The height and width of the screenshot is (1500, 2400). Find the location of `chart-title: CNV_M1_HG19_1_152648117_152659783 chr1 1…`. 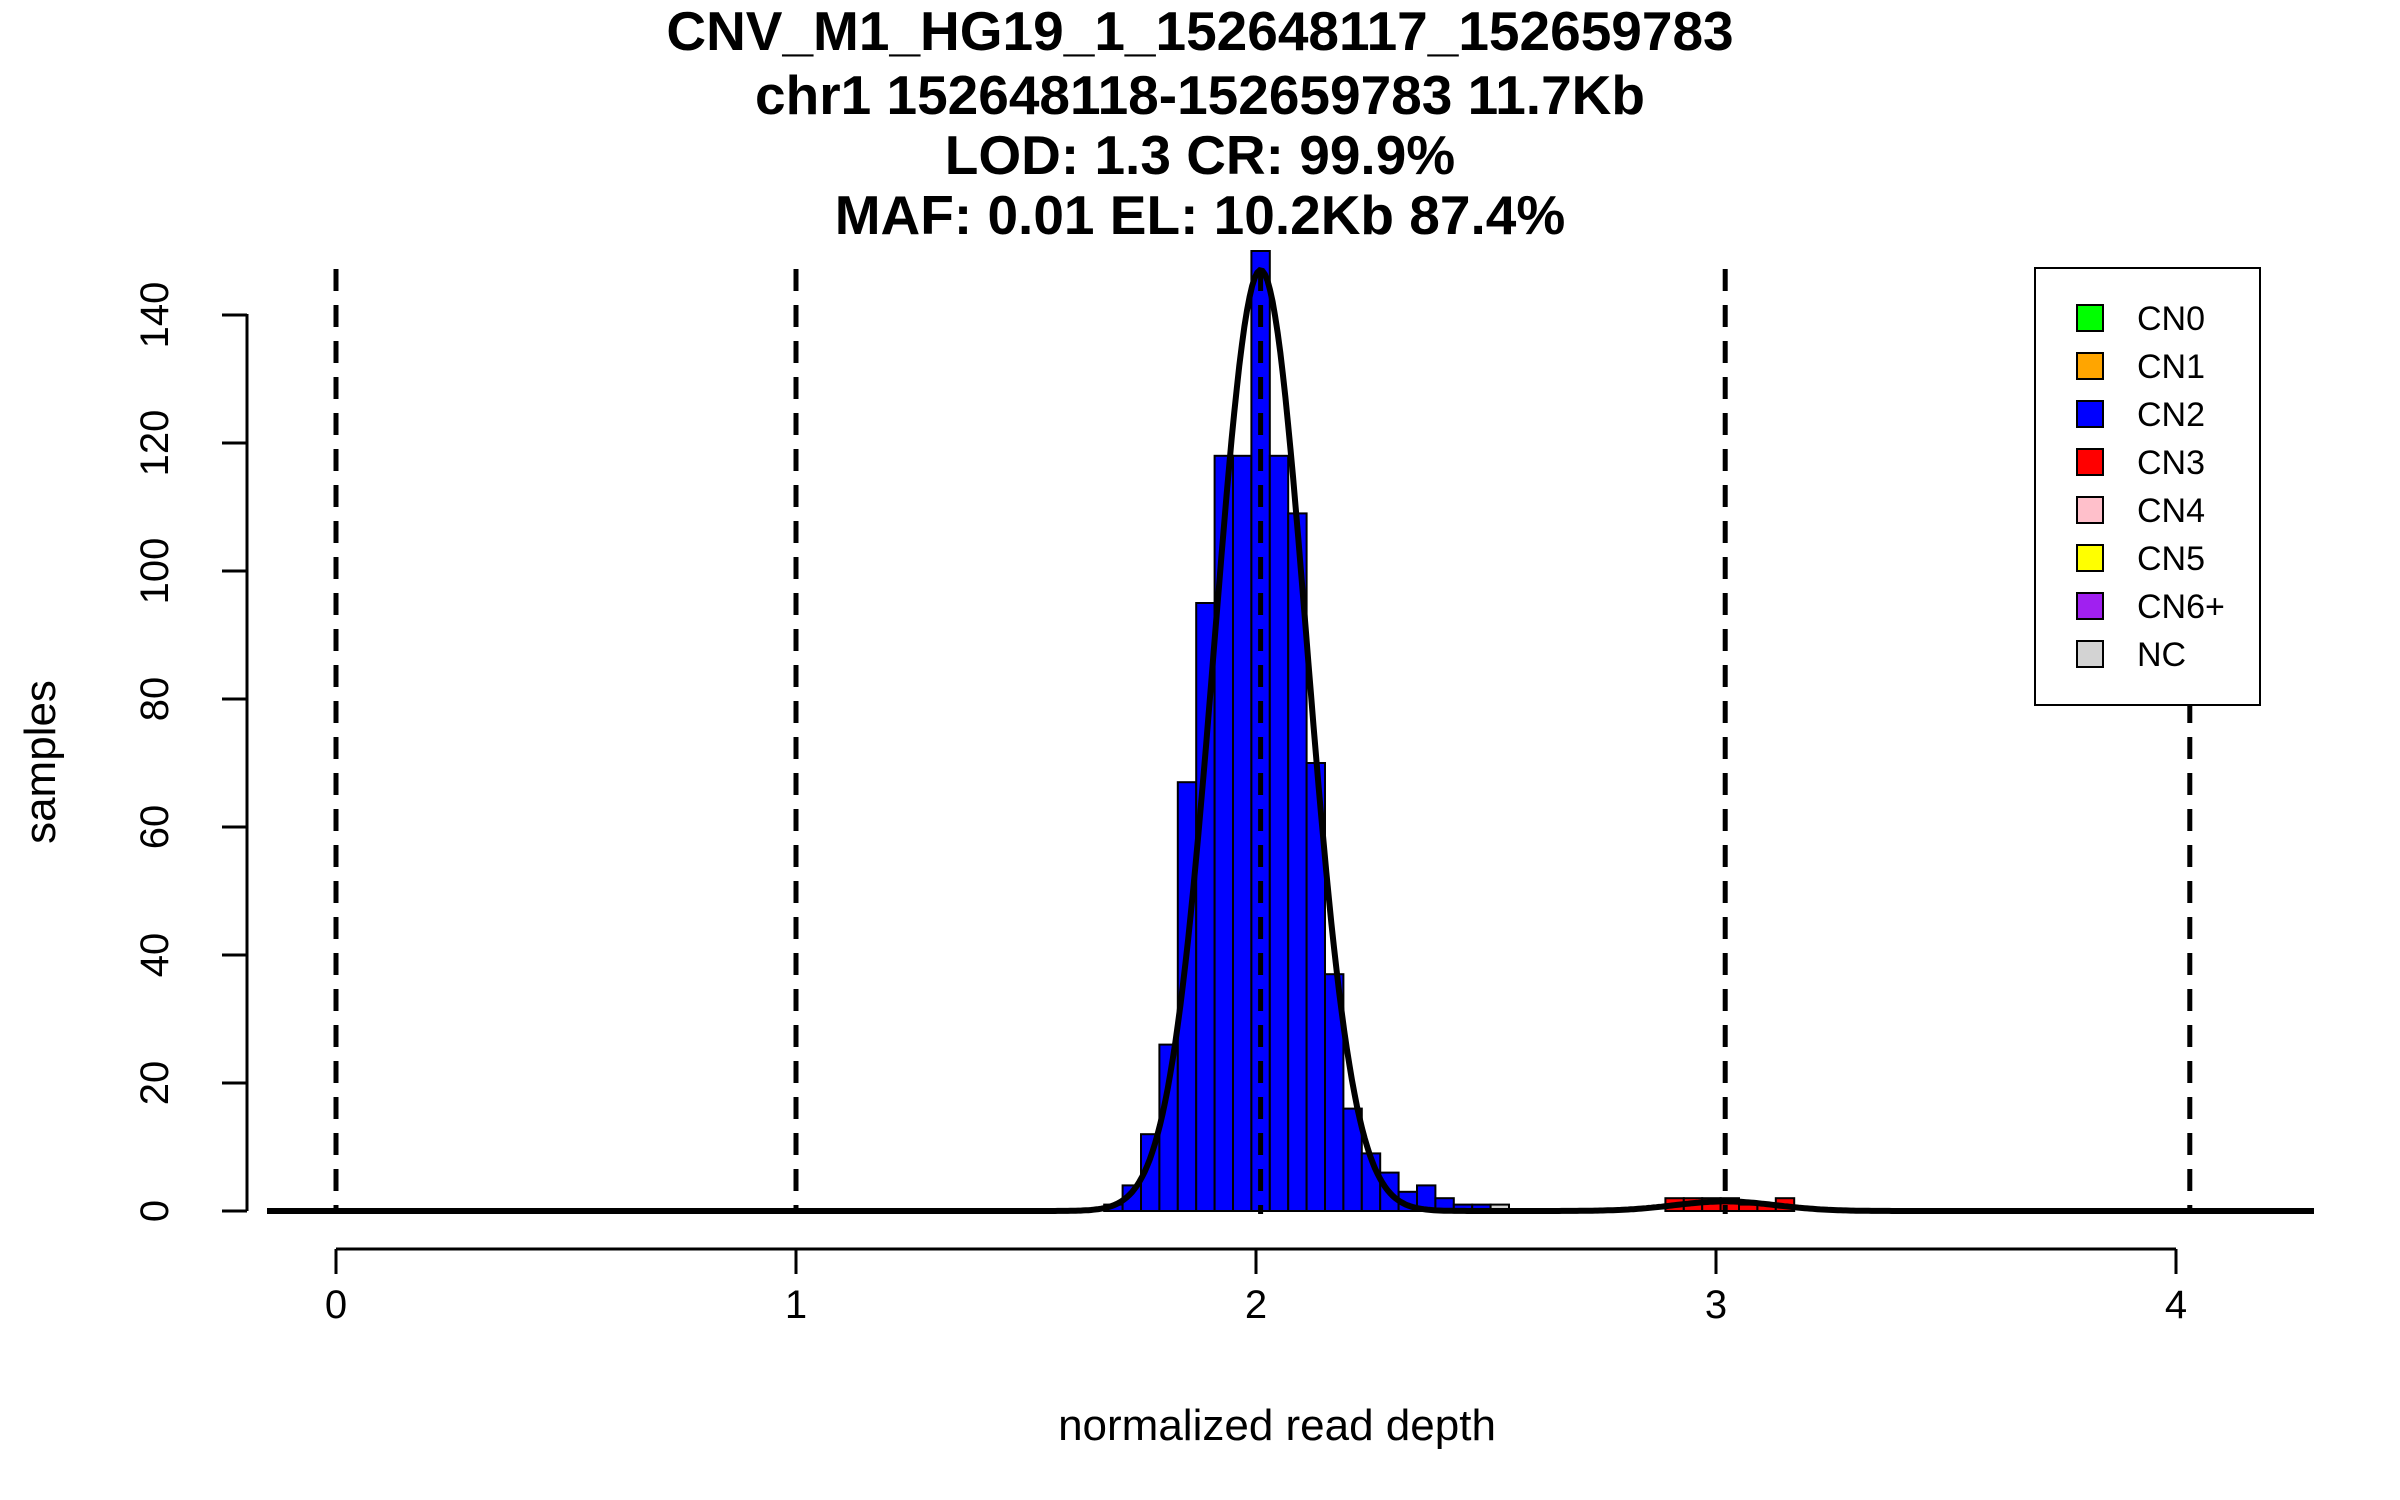

chart-title: CNV_M1_HG19_1_152648117_152659783 chr1 1… is located at coordinates (1199, 123).